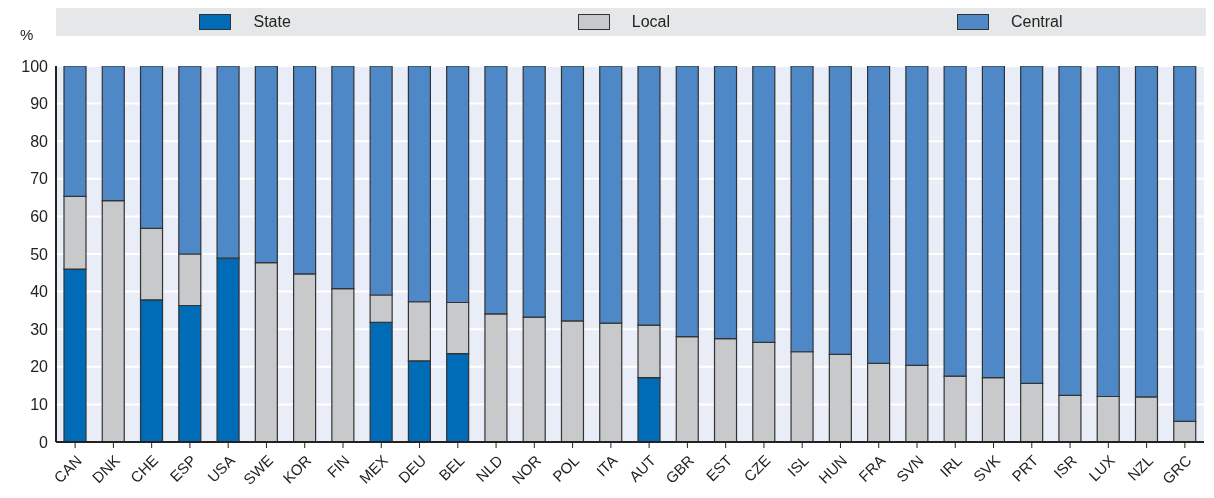 The image size is (1214, 498). Describe the element at coordinates (39, 179) in the screenshot. I see `y-tick-label: 70` at that location.